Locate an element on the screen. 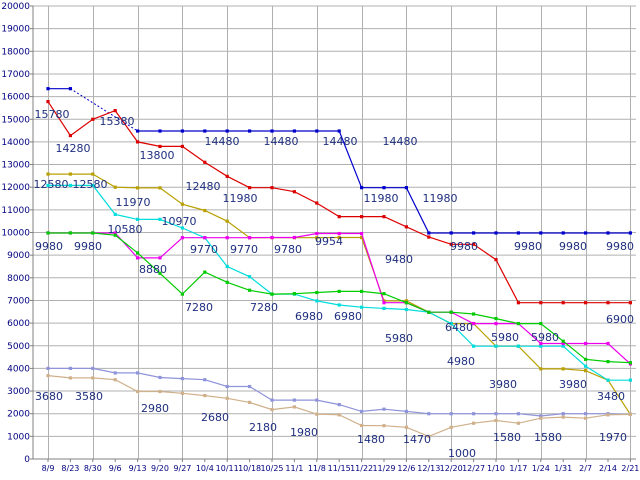  data-point-label: 2680 is located at coordinates (215, 417).